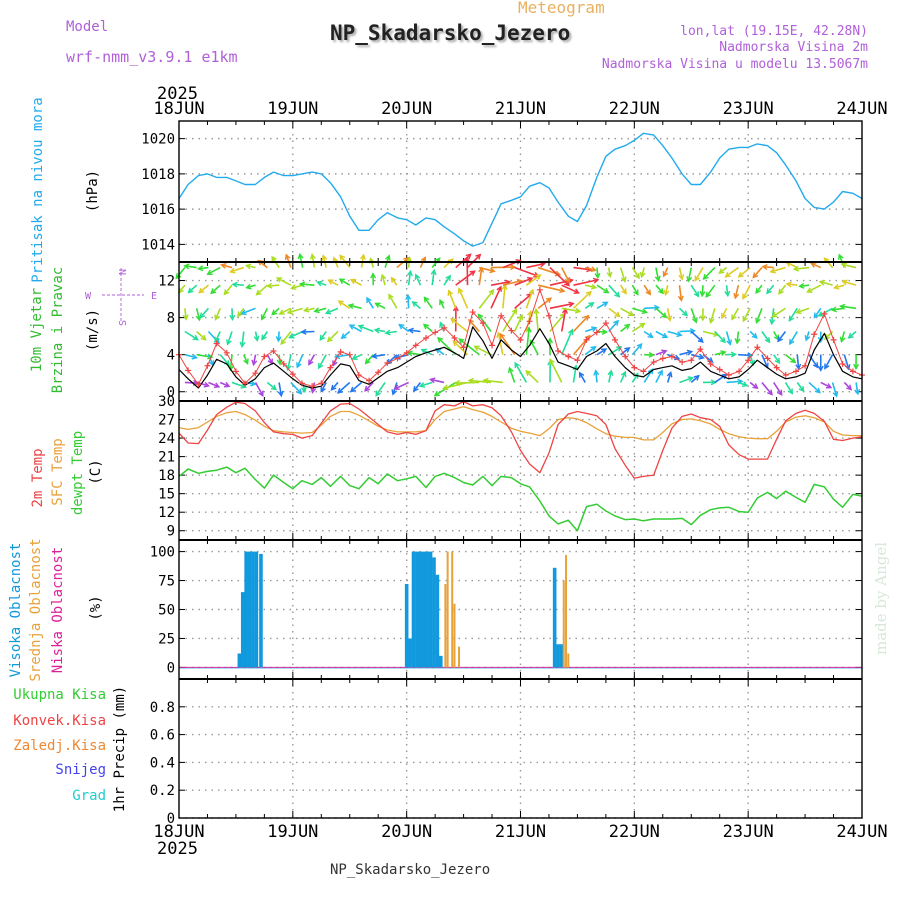 The image size is (900, 900). I want to click on y-tick-label: 21, so click(166, 458).